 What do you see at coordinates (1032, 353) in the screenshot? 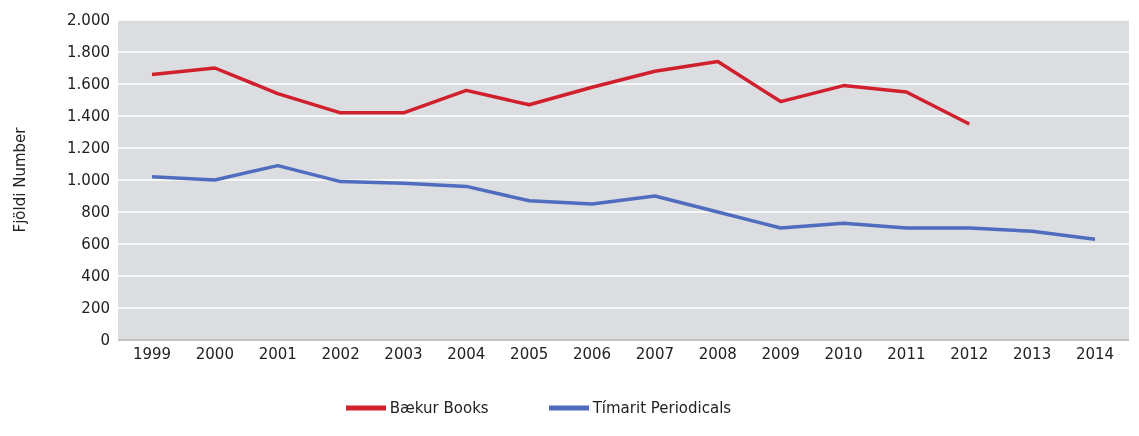
I see `x-tick-label: 2013` at bounding box center [1032, 353].